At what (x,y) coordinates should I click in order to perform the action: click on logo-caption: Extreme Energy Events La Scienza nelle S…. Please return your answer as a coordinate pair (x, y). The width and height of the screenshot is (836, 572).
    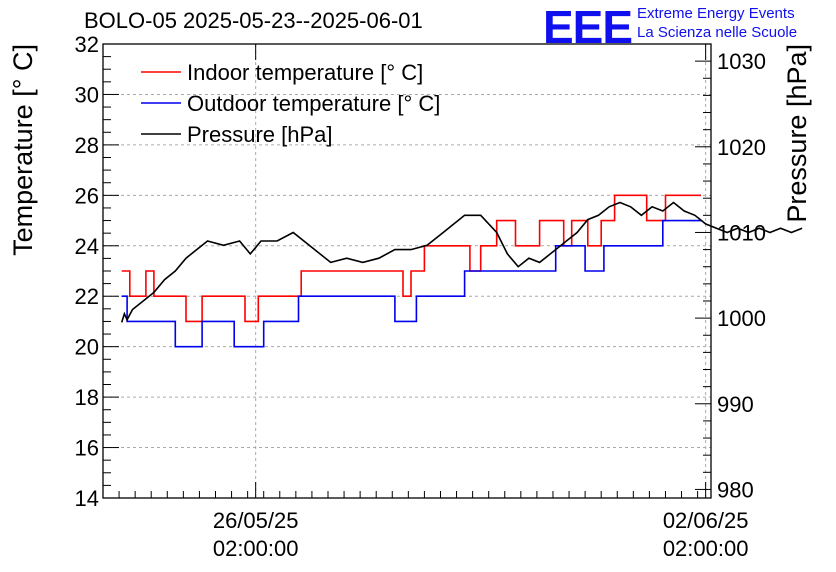
    Looking at the image, I should click on (717, 23).